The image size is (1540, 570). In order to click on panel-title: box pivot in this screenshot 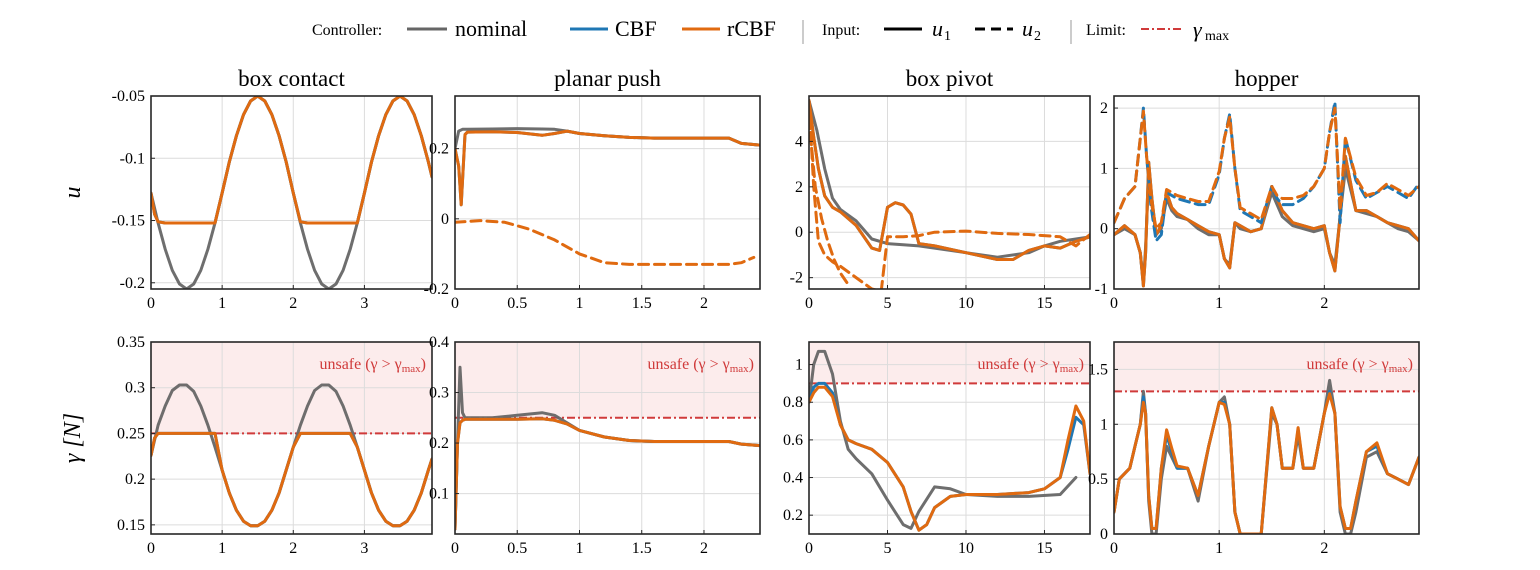, I will do `click(950, 78)`.